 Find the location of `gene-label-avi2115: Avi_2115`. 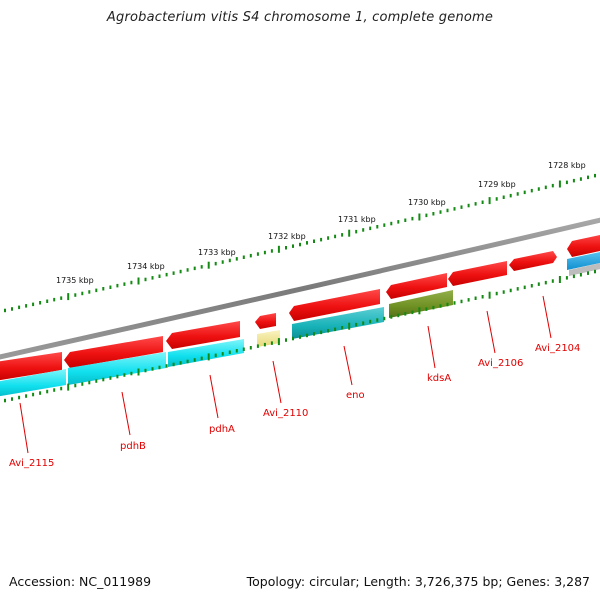

gene-label-avi2115: Avi_2115 is located at coordinates (31, 463).